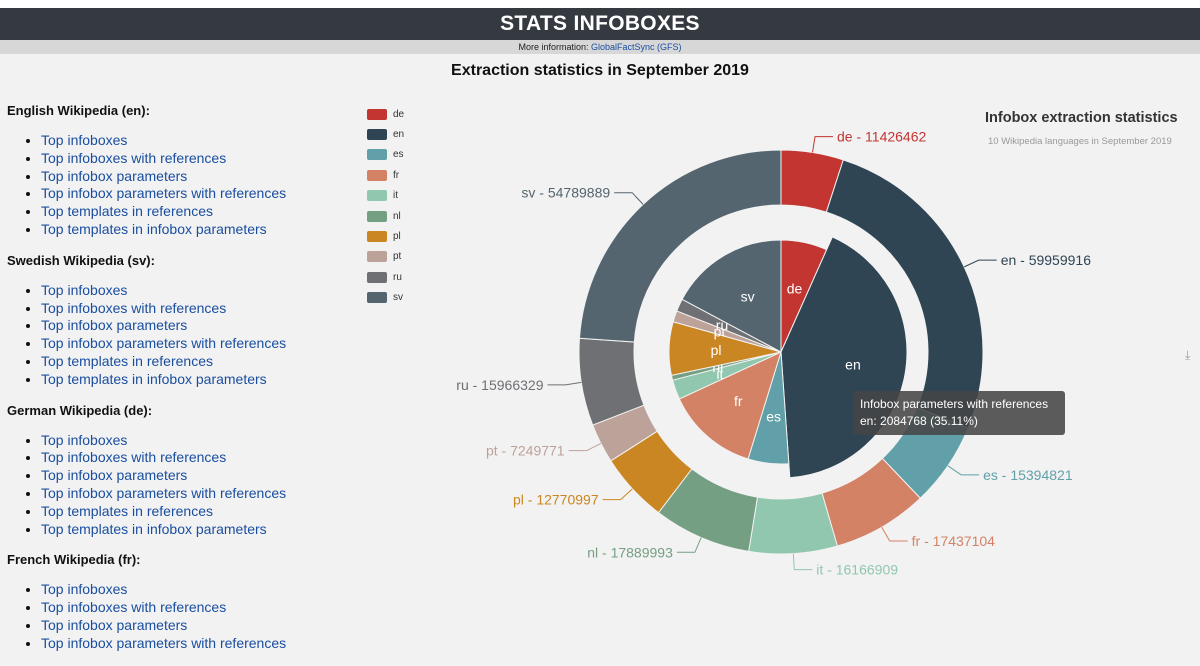  Describe the element at coordinates (719, 374) in the screenshot. I see `inner-label-it: it` at that location.